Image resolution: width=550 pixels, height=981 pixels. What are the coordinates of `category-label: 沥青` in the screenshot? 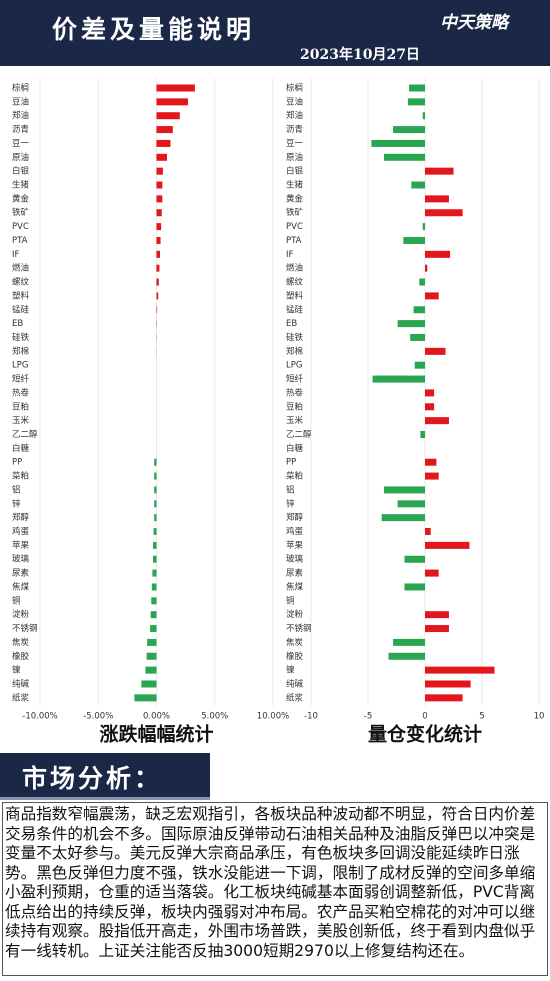 It's located at (294, 129).